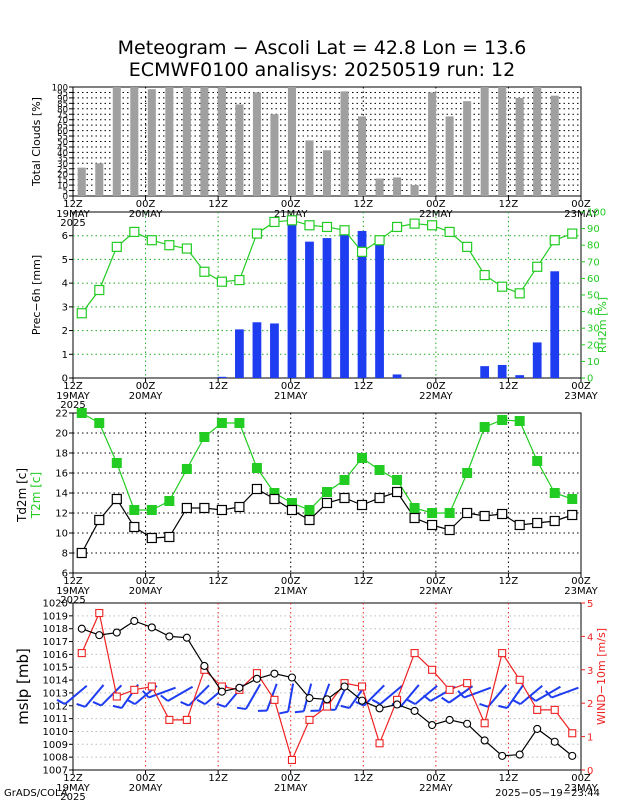 Image resolution: width=618 pixels, height=800 pixels. I want to click on y-tick-label-right: 90, so click(593, 229).